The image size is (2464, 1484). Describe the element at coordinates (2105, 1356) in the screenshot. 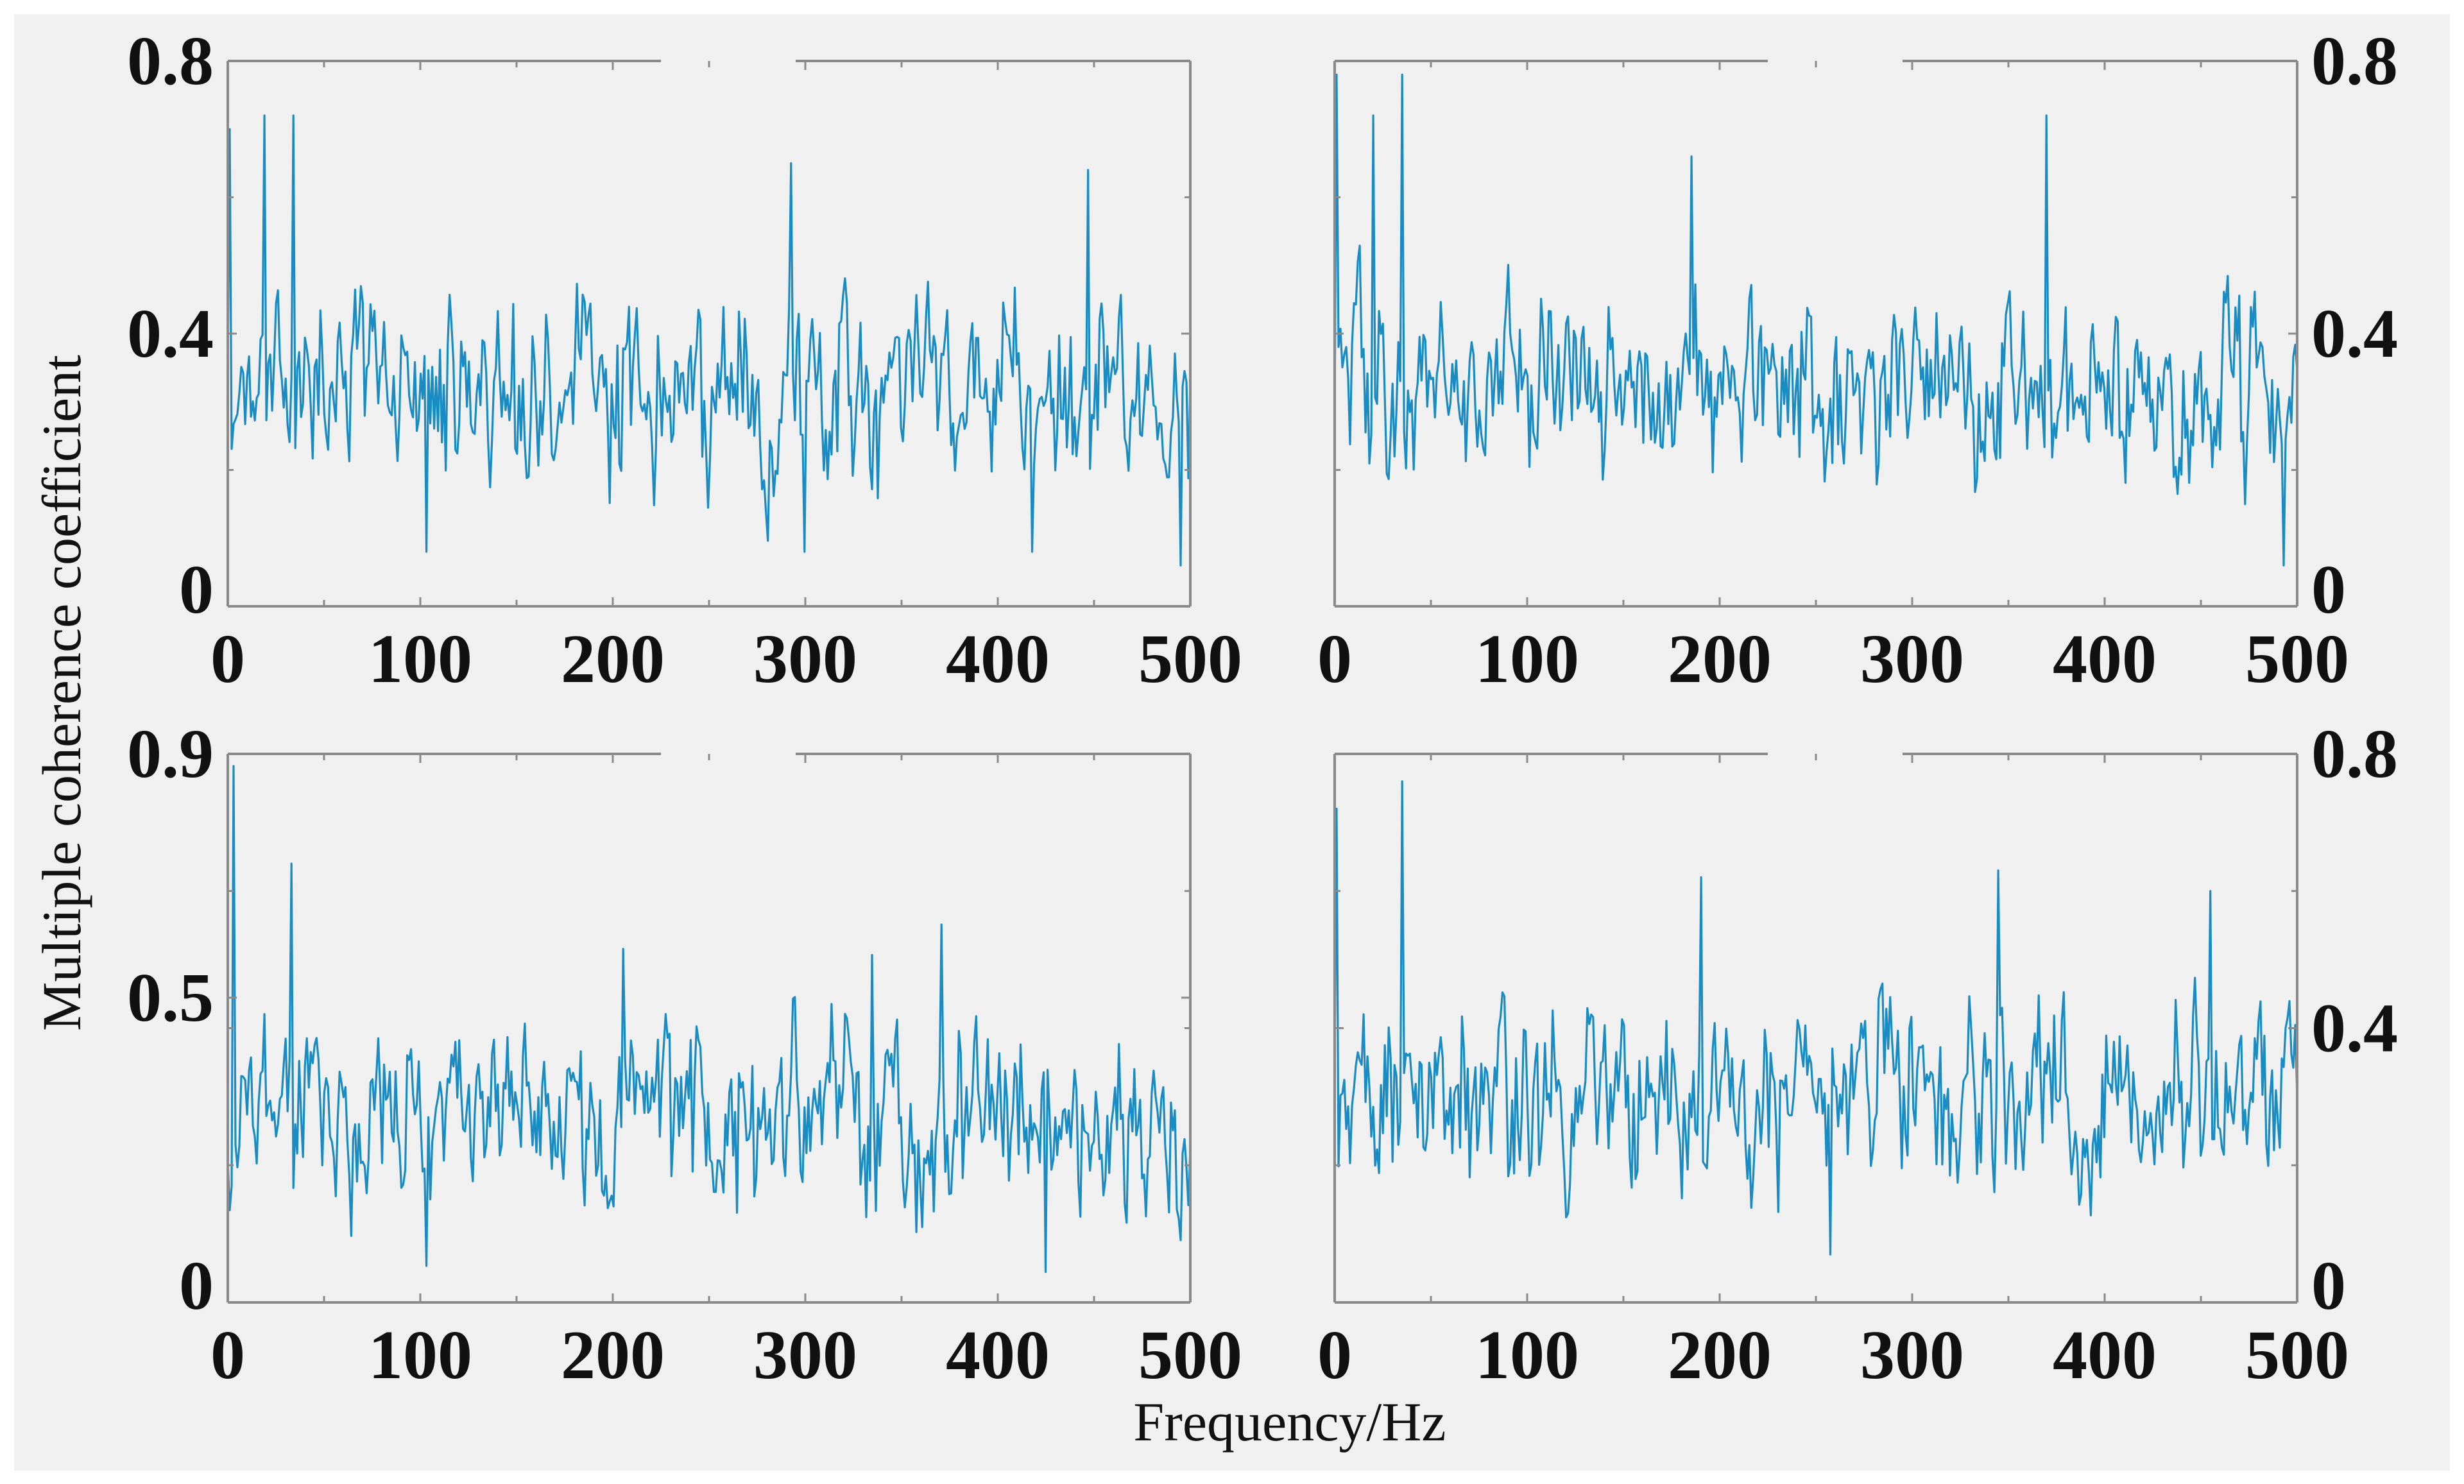

I see `x-tick-label-bottom-right: 400` at that location.